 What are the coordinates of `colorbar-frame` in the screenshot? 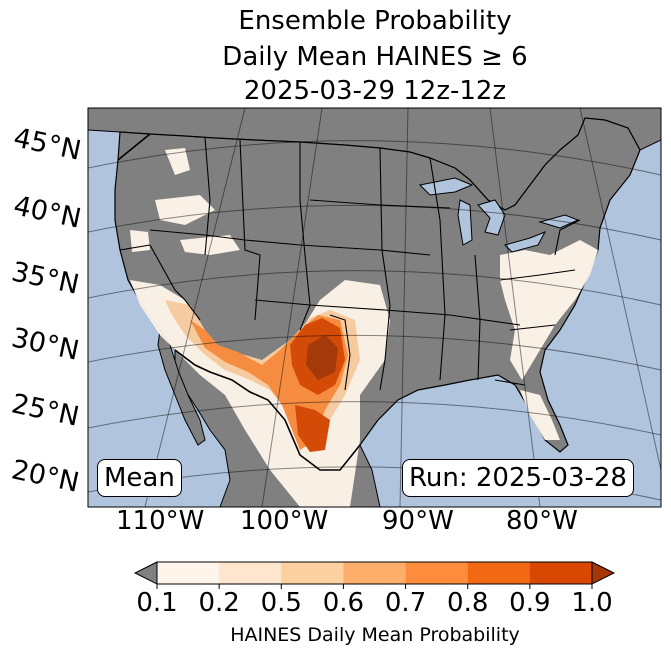 It's located at (374, 573).